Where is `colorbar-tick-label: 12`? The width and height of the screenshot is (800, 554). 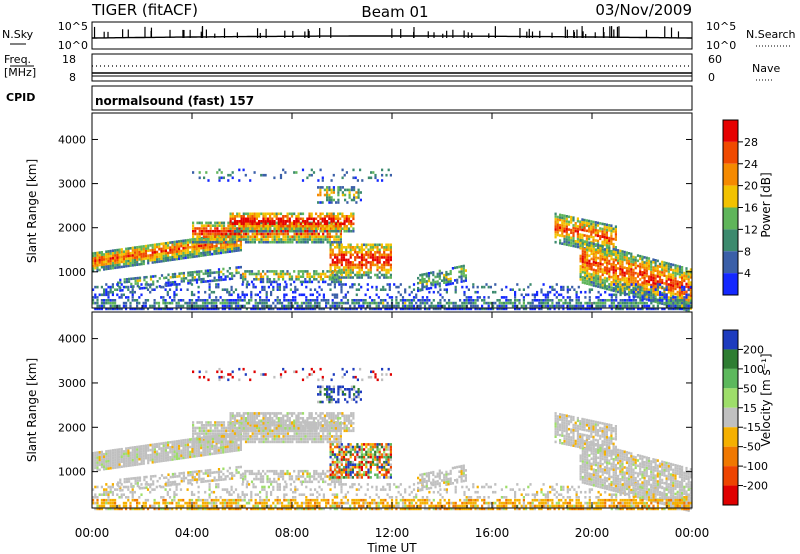 colorbar-tick-label: 12 is located at coordinates (751, 229).